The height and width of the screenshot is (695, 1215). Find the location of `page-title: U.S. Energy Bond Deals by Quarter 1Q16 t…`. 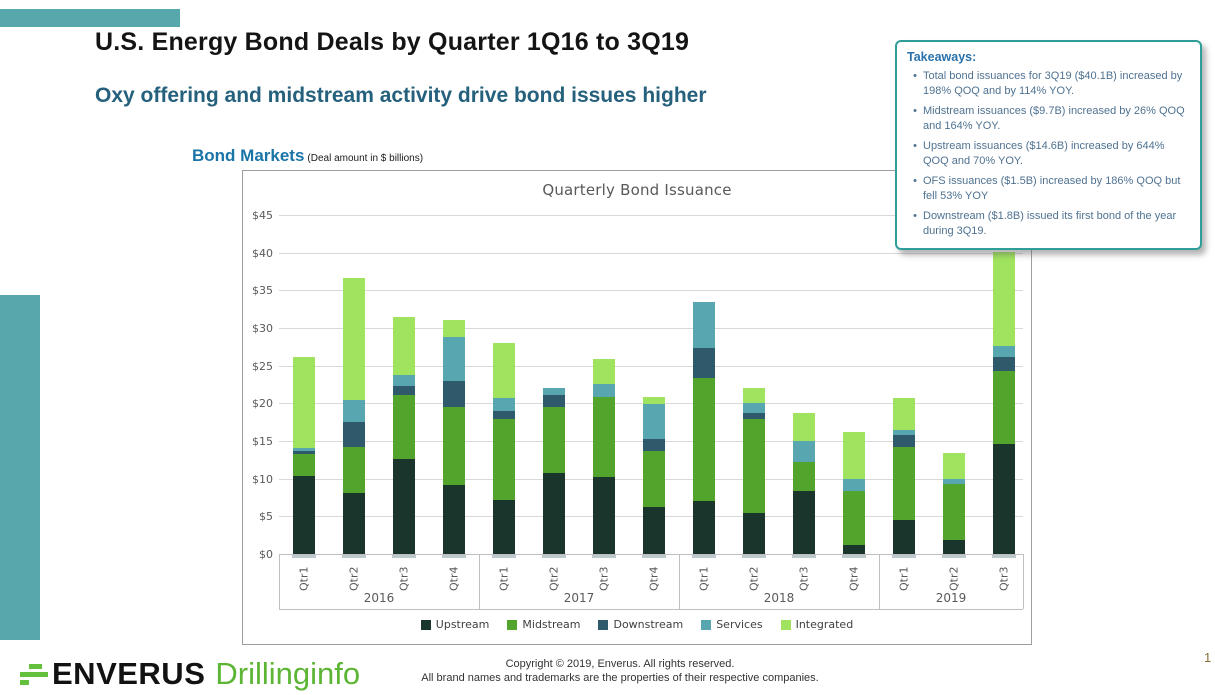

page-title: U.S. Energy Bond Deals by Quarter 1Q16 t… is located at coordinates (392, 42).